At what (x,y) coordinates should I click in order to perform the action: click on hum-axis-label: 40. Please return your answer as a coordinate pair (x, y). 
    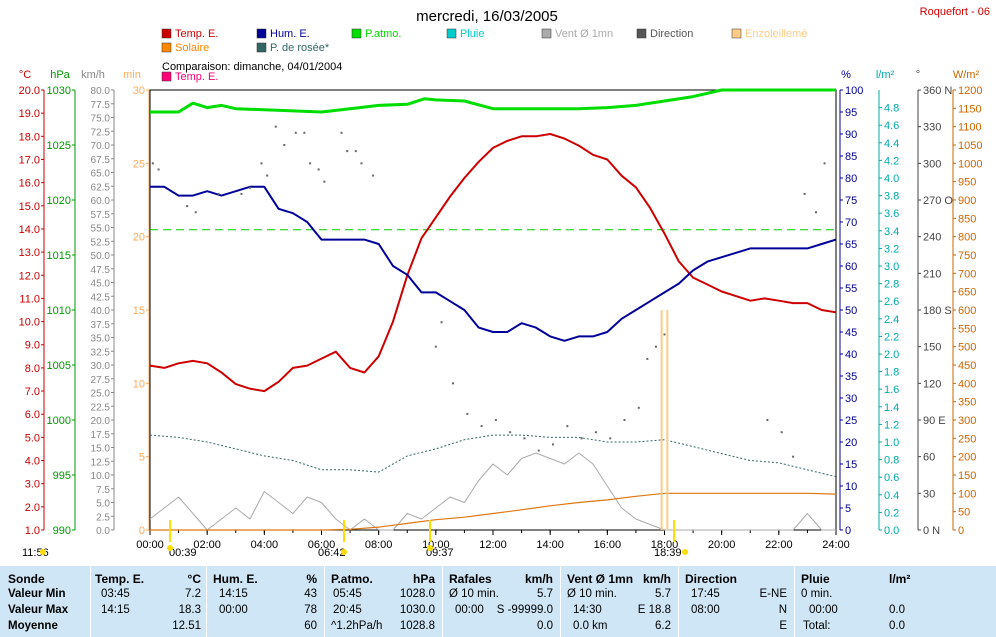
    Looking at the image, I should click on (851, 355).